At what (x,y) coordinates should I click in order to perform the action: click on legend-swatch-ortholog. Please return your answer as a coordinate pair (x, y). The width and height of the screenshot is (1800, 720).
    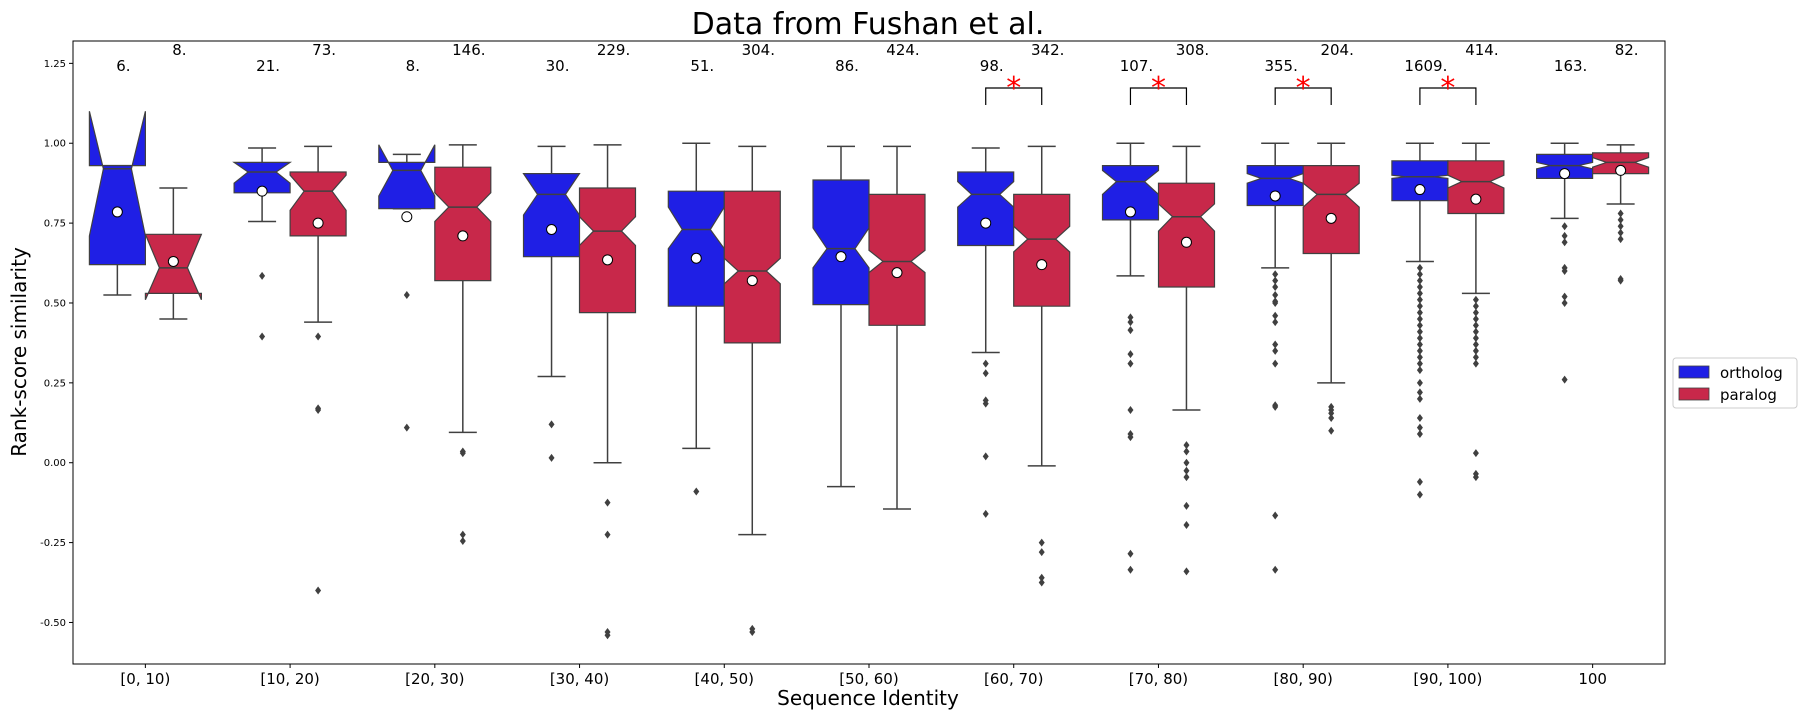
    Looking at the image, I should click on (1694, 372).